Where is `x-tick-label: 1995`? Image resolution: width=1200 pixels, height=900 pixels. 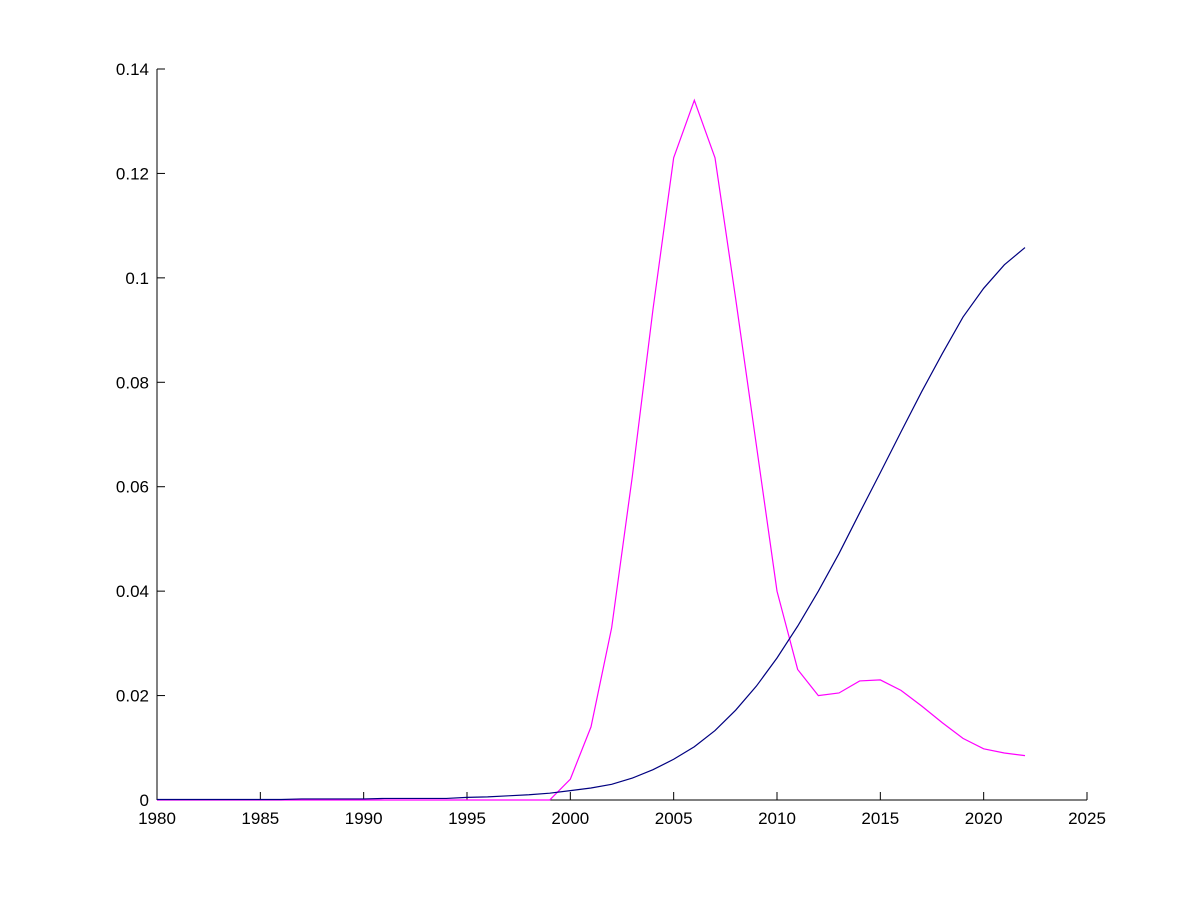 x-tick-label: 1995 is located at coordinates (467, 818).